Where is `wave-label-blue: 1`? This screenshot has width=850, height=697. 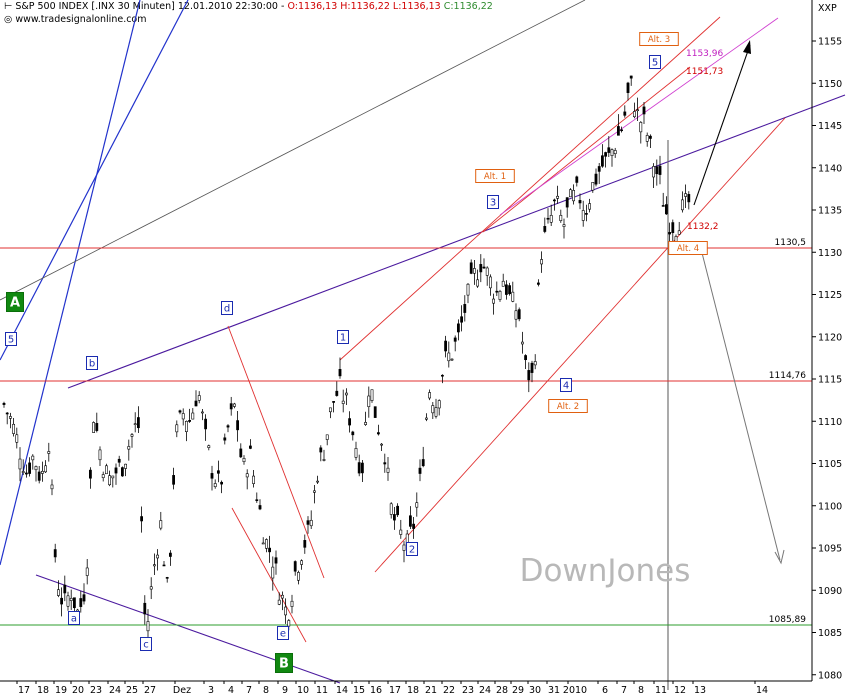
wave-label-blue: 1 is located at coordinates (343, 337).